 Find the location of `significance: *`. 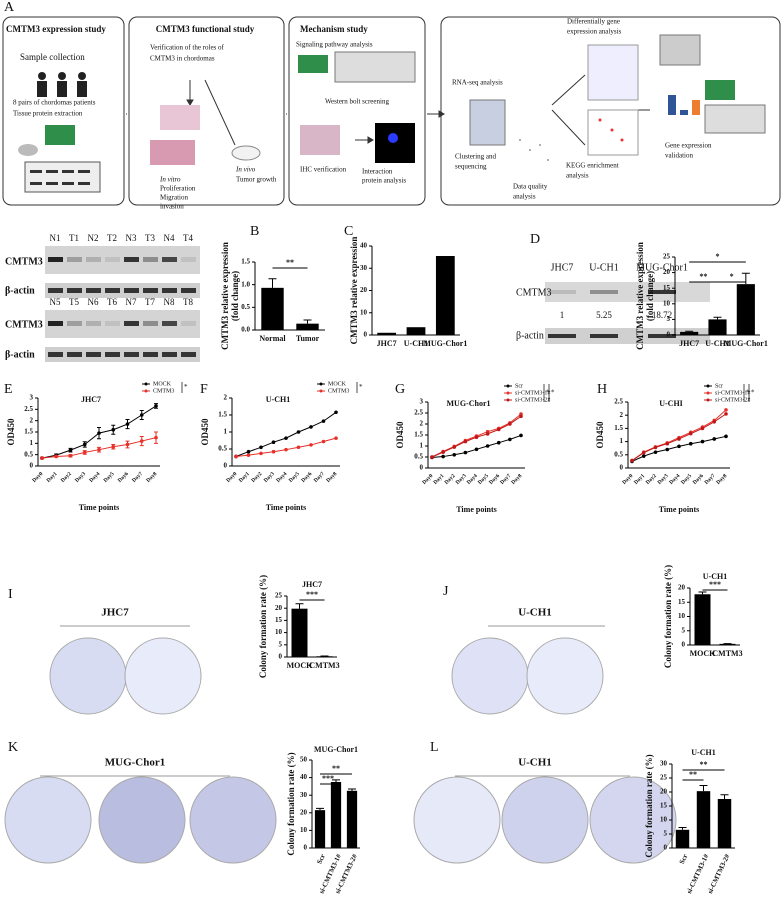

significance: * is located at coordinates (718, 256).